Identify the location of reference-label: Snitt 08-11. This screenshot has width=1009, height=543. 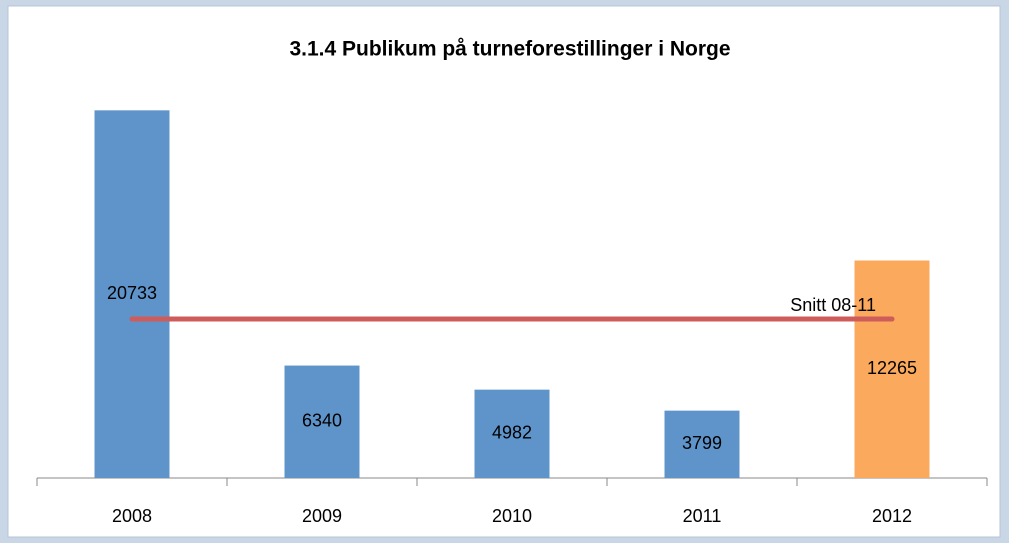
(833, 305).